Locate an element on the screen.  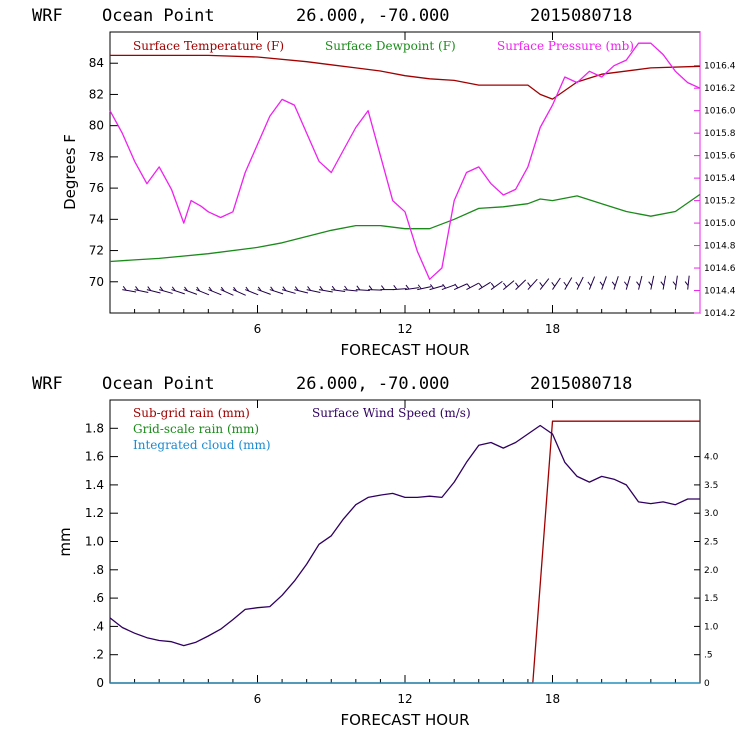
panel1-ylabel: Degrees F is located at coordinates (70, 172).